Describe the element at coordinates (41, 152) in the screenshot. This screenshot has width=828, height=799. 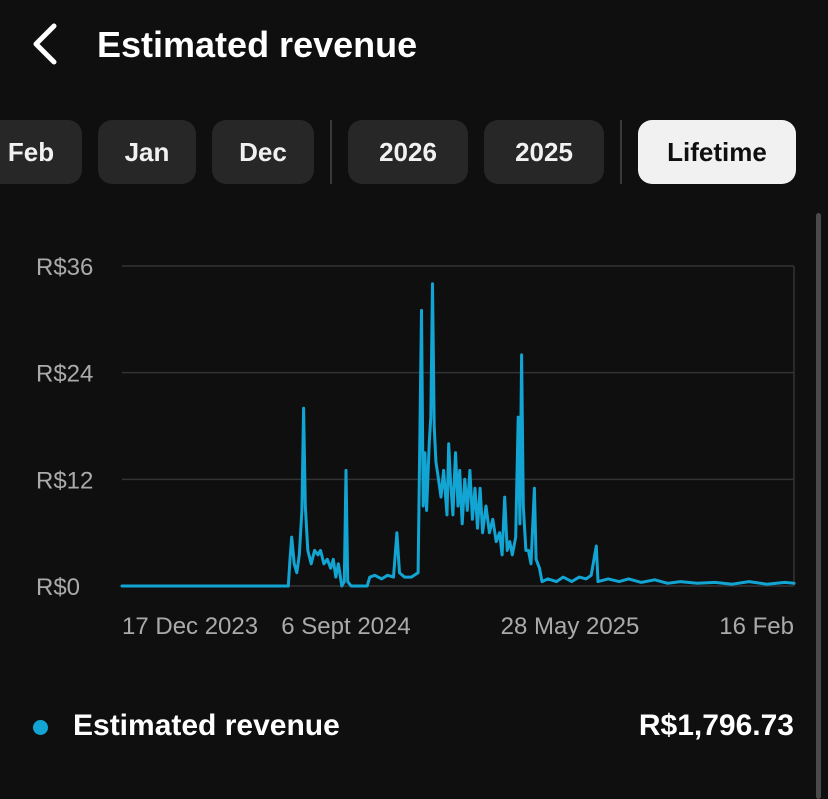
I see `chip-feb: Feb` at that location.